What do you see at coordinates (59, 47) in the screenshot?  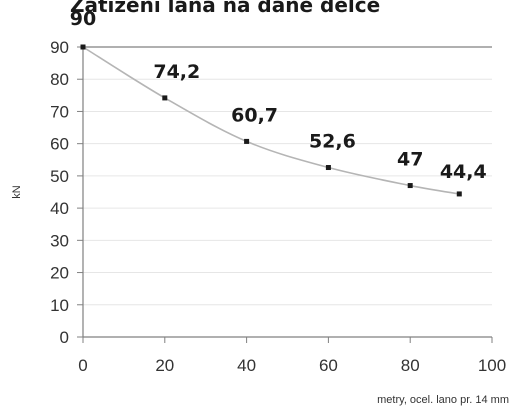 I see `y-tick-label: 90` at bounding box center [59, 47].